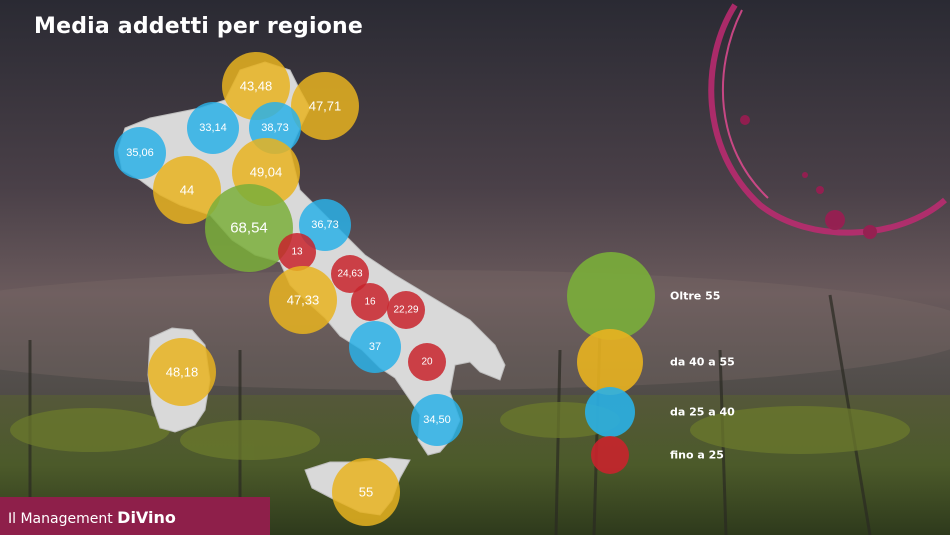 This screenshot has height=535, width=950. Describe the element at coordinates (695, 296) in the screenshot. I see `legend-label-1: Oltre 55` at that location.